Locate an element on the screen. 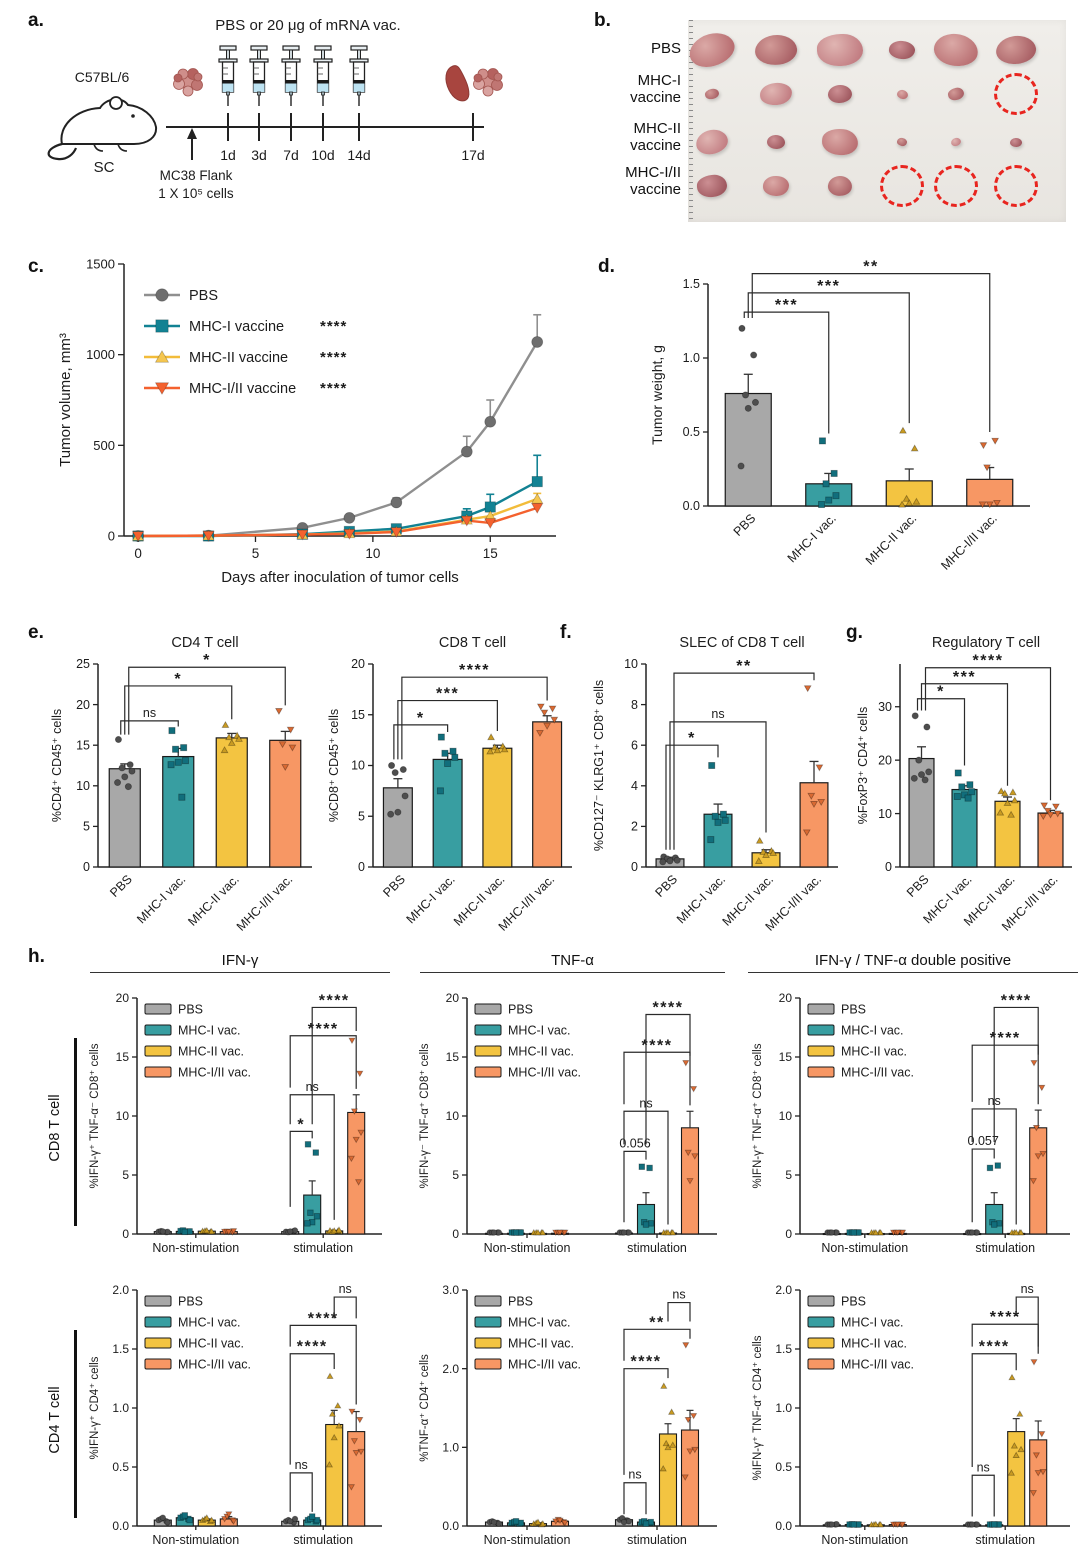  text-label: MHC-I/II vac. is located at coordinates (264, 902).